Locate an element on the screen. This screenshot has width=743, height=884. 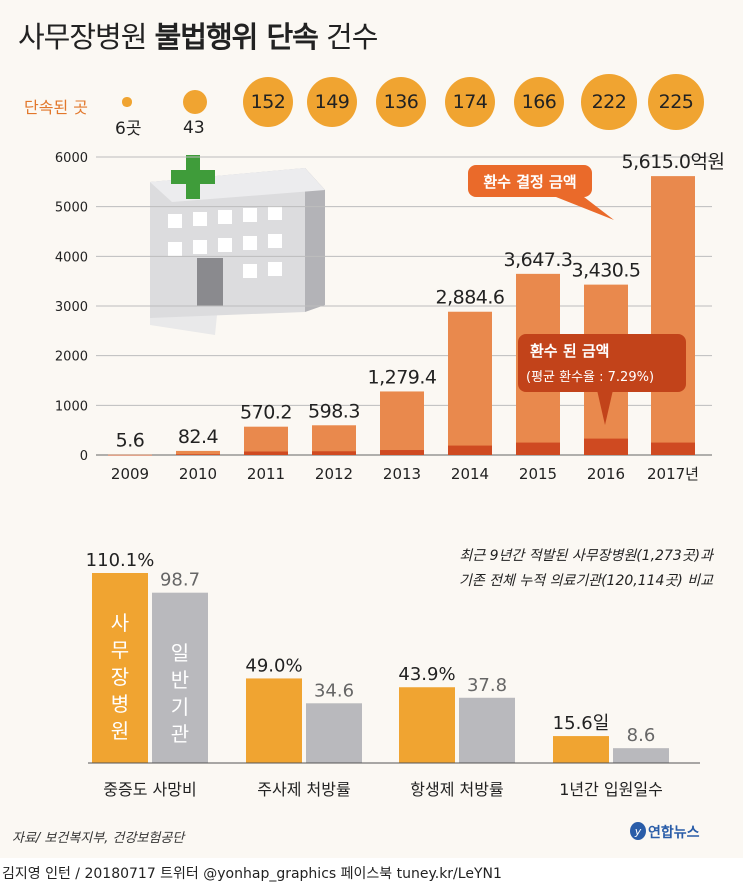
page-title: 사무장병원 불법행위 단속 건수 is located at coordinates (198, 35).